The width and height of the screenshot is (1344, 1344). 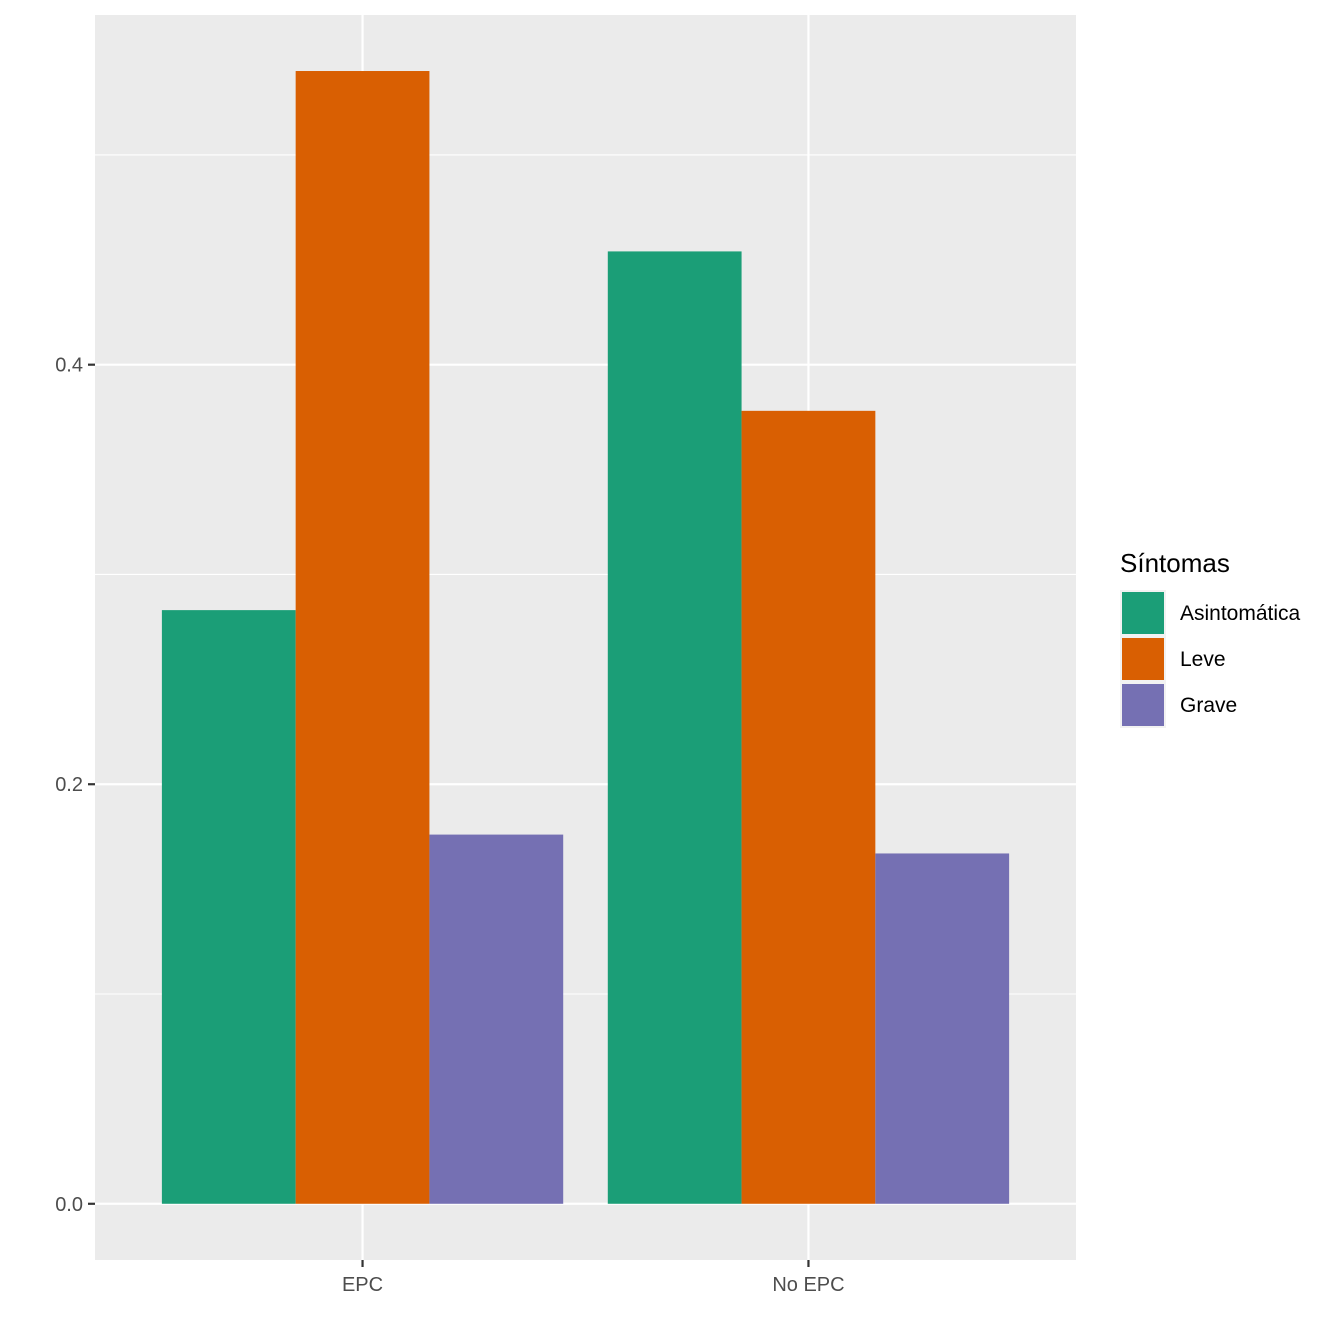 What do you see at coordinates (1143, 705) in the screenshot?
I see `legend-key-grave` at bounding box center [1143, 705].